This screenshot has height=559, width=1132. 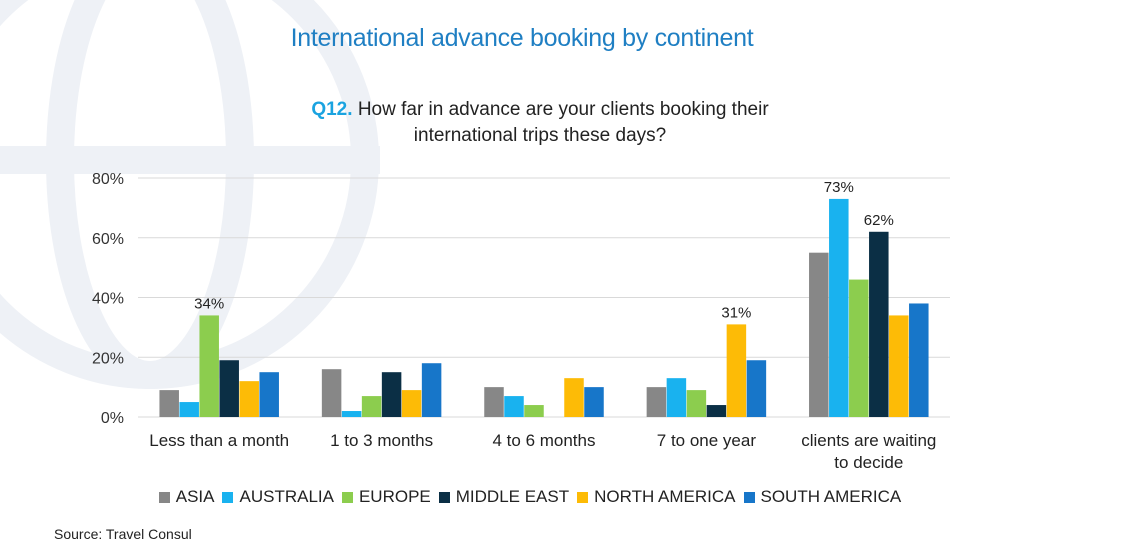 What do you see at coordinates (108, 239) in the screenshot?
I see `y-tick-label: 60%` at bounding box center [108, 239].